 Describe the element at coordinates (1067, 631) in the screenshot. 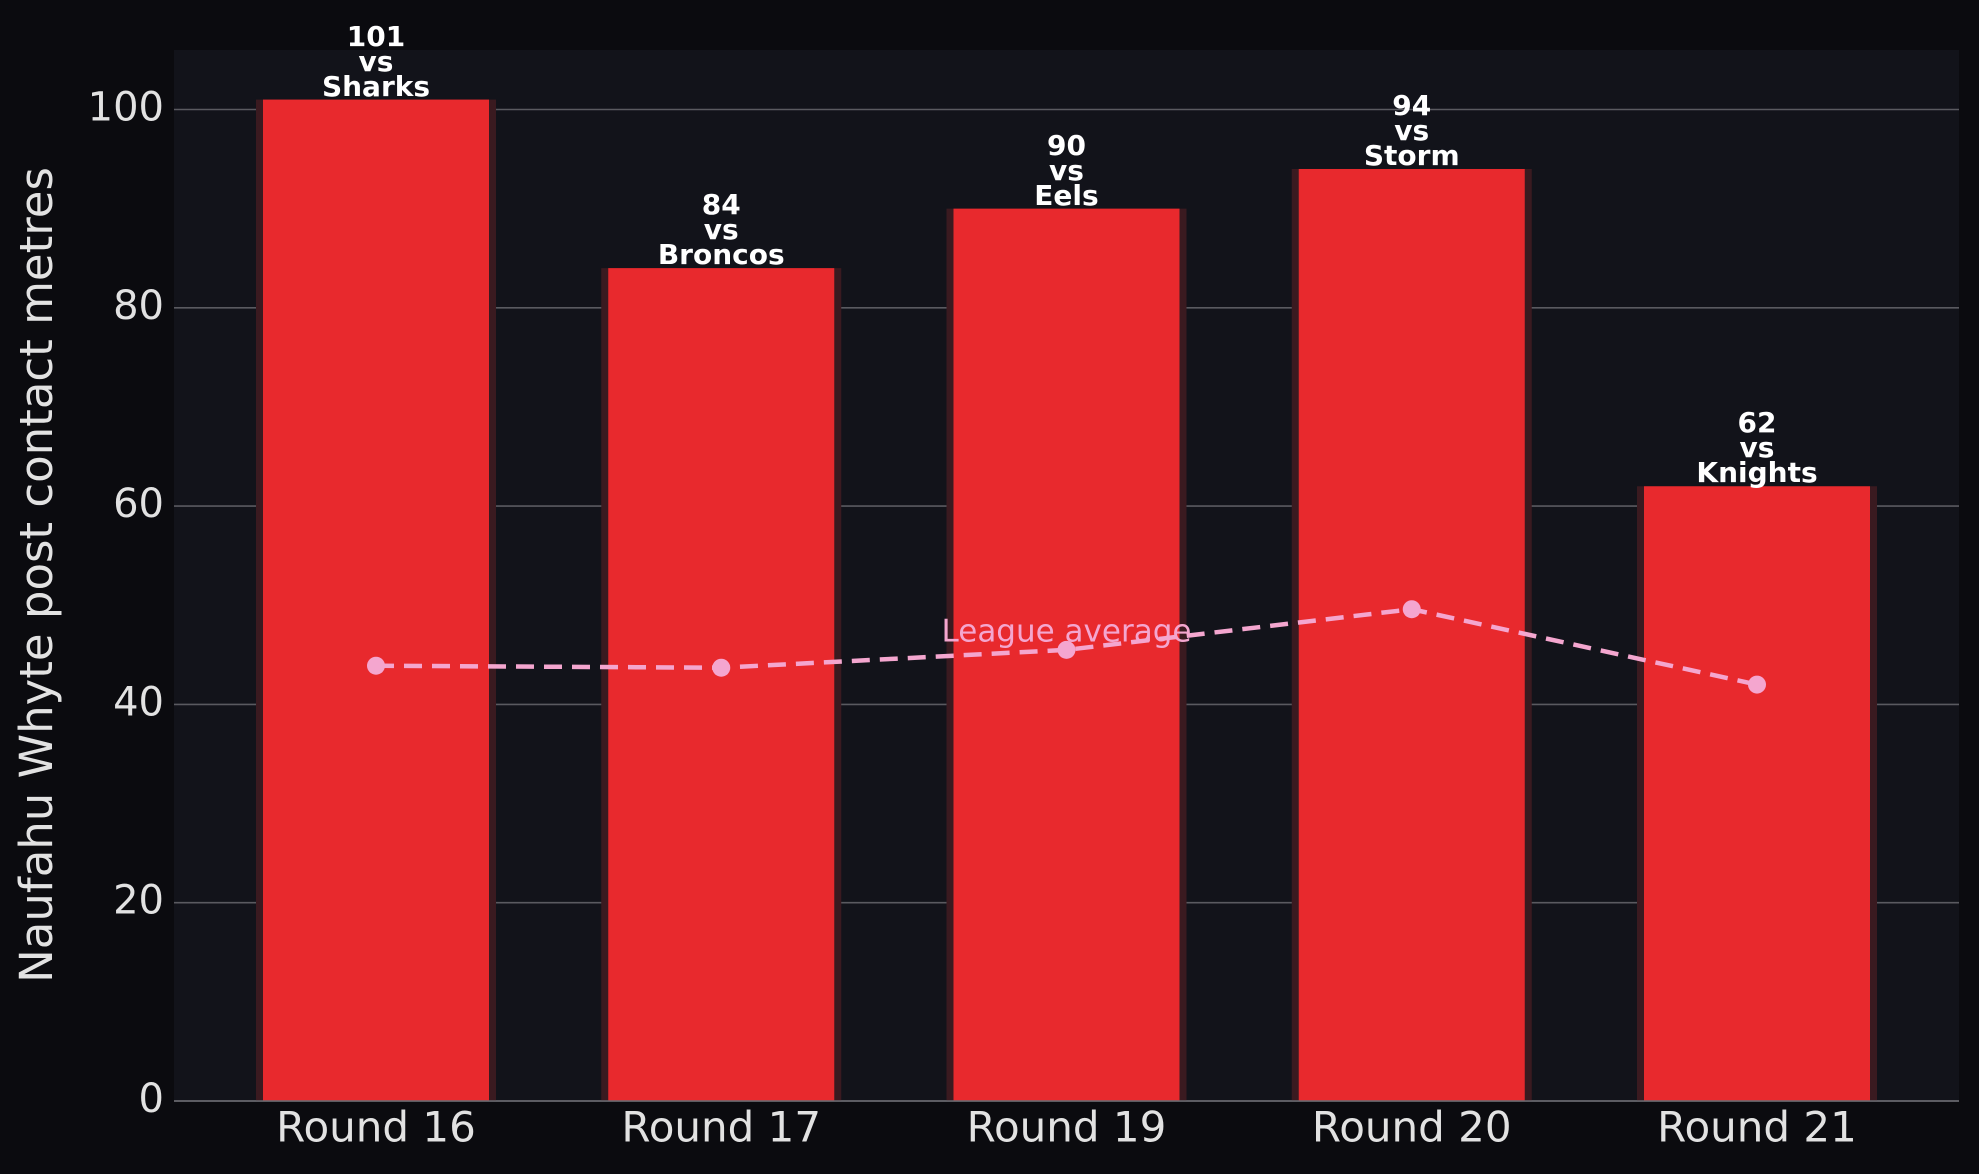

I see `average-label: League average` at that location.